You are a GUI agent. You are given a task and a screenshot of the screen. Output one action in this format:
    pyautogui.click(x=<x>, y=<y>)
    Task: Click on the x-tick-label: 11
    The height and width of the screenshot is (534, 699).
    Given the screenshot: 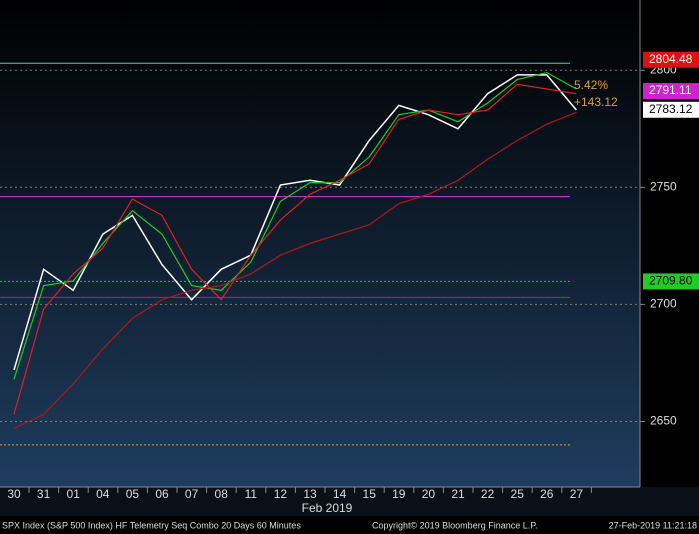 What is the action you would take?
    pyautogui.click(x=251, y=494)
    